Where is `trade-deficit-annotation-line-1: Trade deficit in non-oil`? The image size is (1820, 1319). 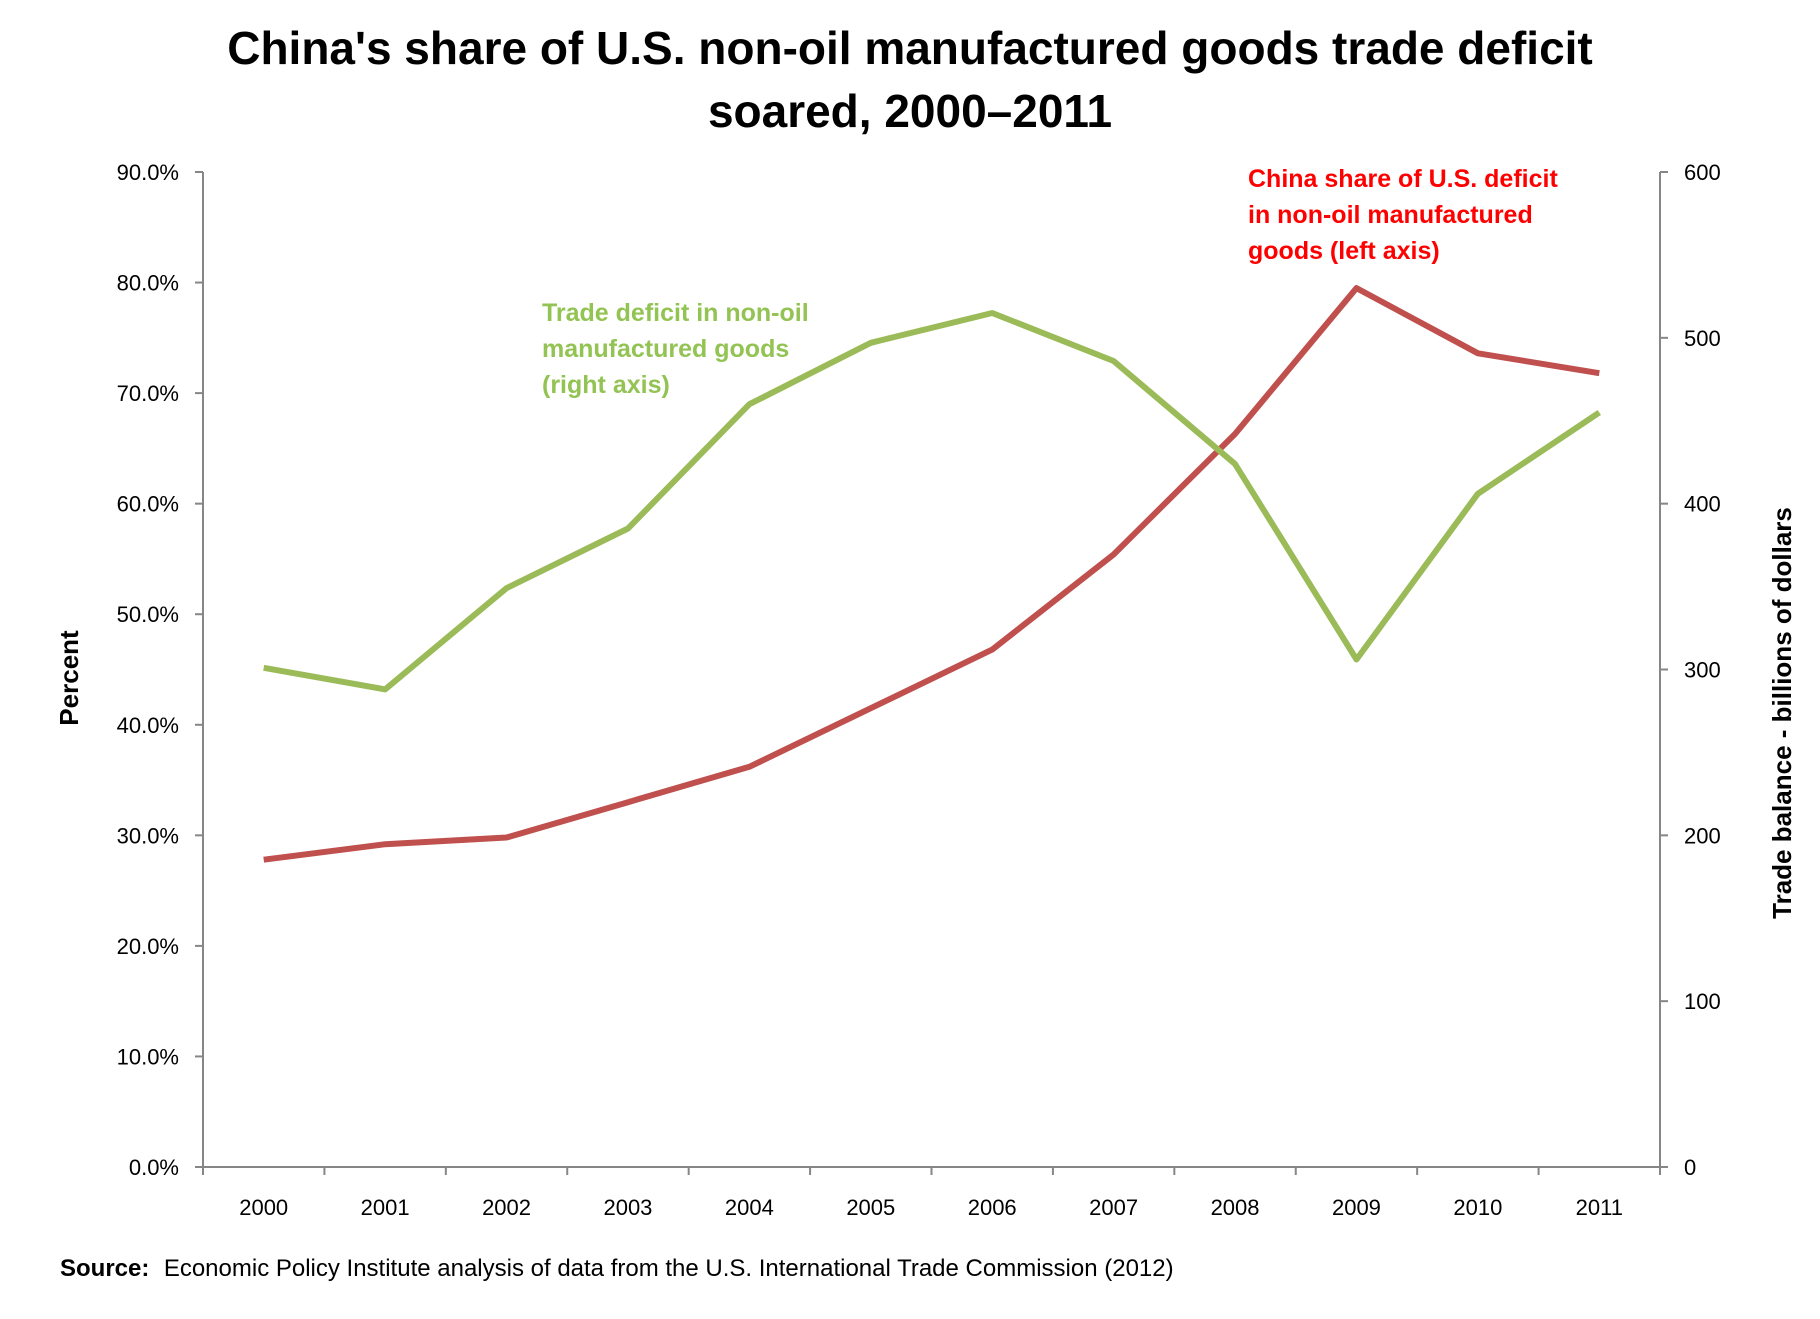 trade-deficit-annotation-line-1: Trade deficit in non-oil is located at coordinates (675, 313).